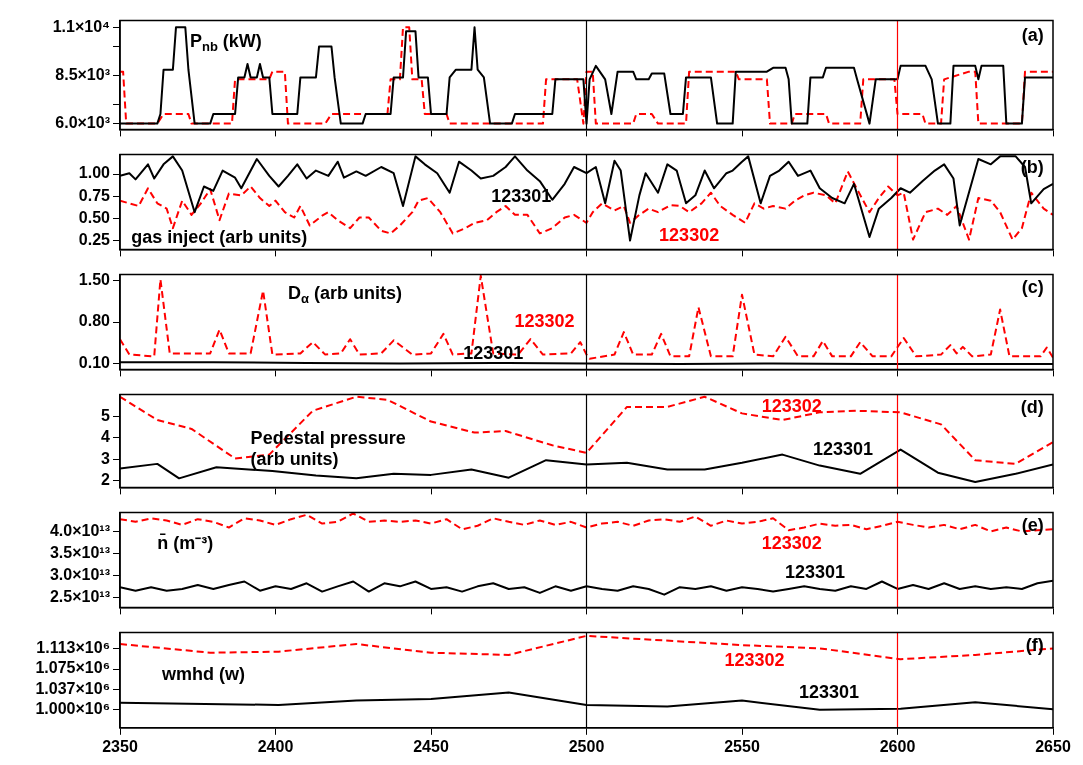 This screenshot has height=765, width=1083. What do you see at coordinates (79, 530) in the screenshot?
I see `y-tick-label: 4.0×10¹³` at bounding box center [79, 530].